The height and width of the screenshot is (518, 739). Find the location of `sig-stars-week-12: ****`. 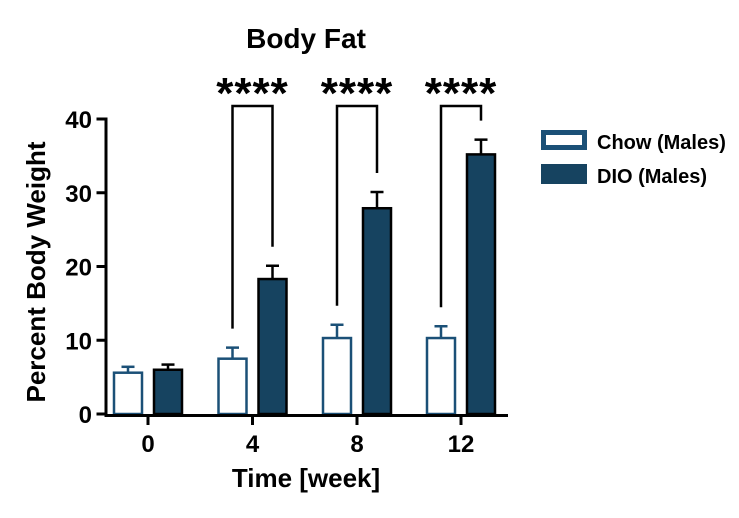

sig-stars-week-12: **** is located at coordinates (461, 93).